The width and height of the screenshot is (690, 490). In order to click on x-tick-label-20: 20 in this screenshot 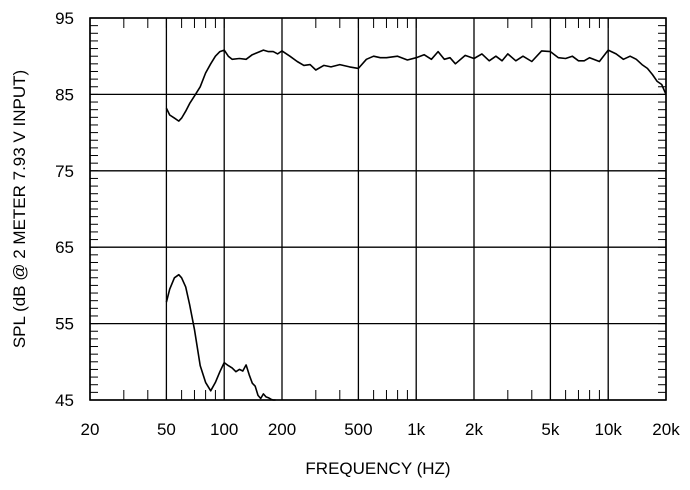, I will do `click(90, 429)`.